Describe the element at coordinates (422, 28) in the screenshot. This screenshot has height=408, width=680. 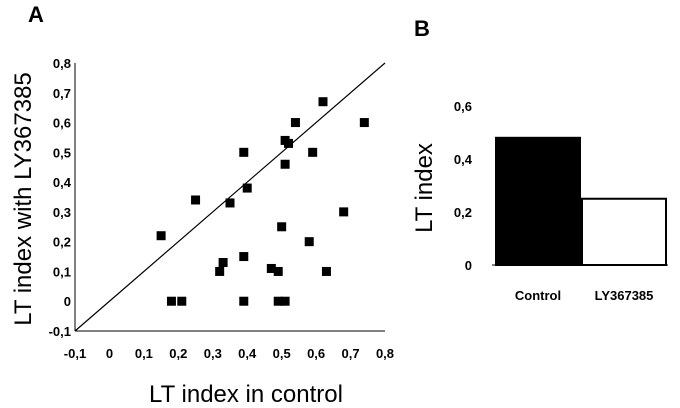
I see `panel-letter-b: B` at that location.